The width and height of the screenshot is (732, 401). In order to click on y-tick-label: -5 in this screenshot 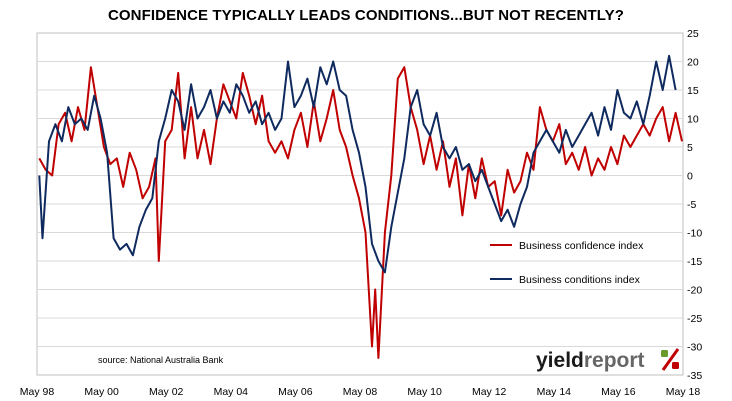, I will do `click(691, 205)`.